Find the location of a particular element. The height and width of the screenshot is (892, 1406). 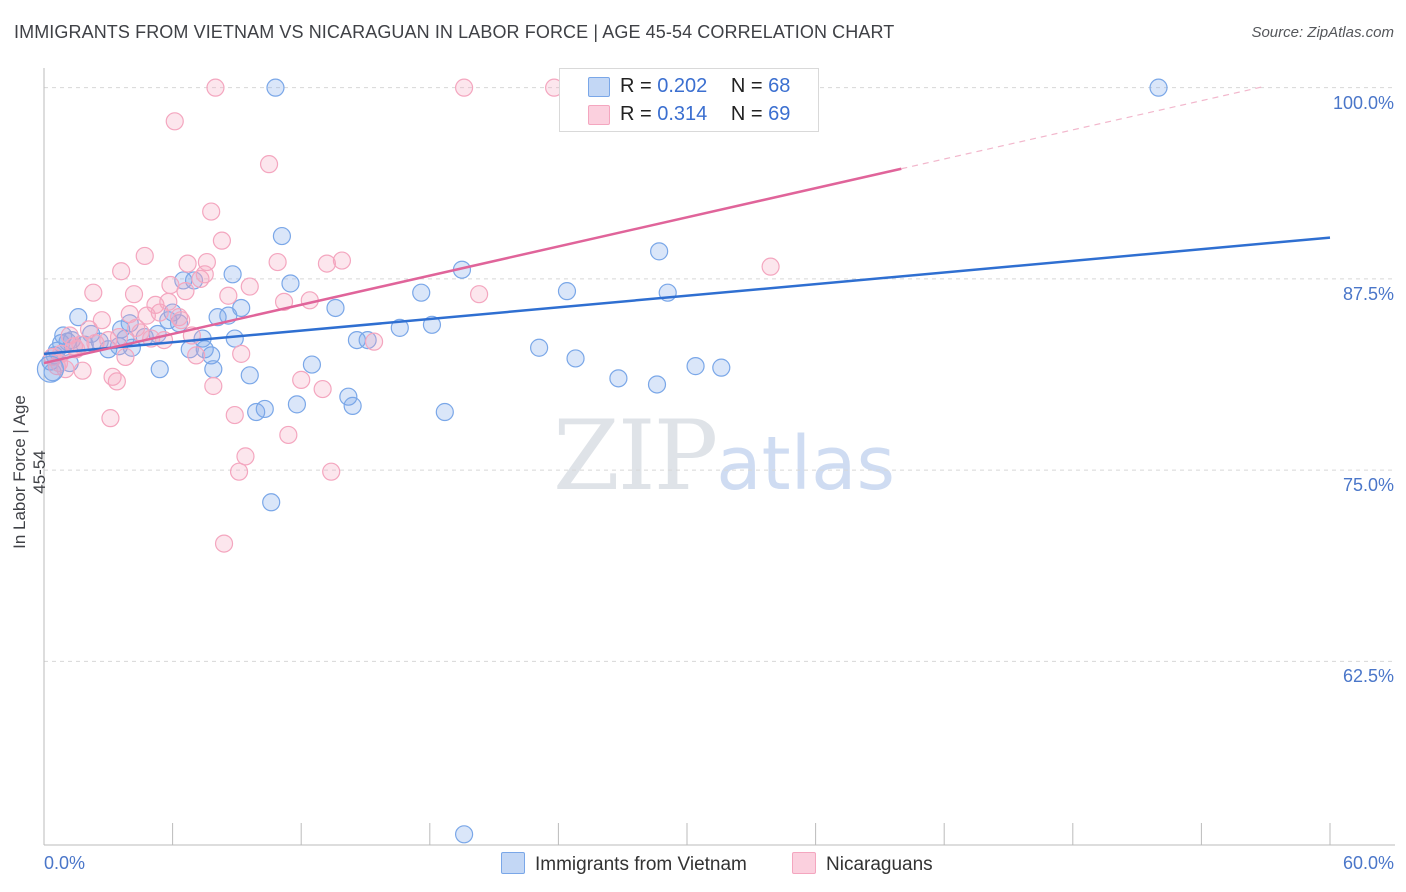

r-label: R = is located at coordinates (636, 114).